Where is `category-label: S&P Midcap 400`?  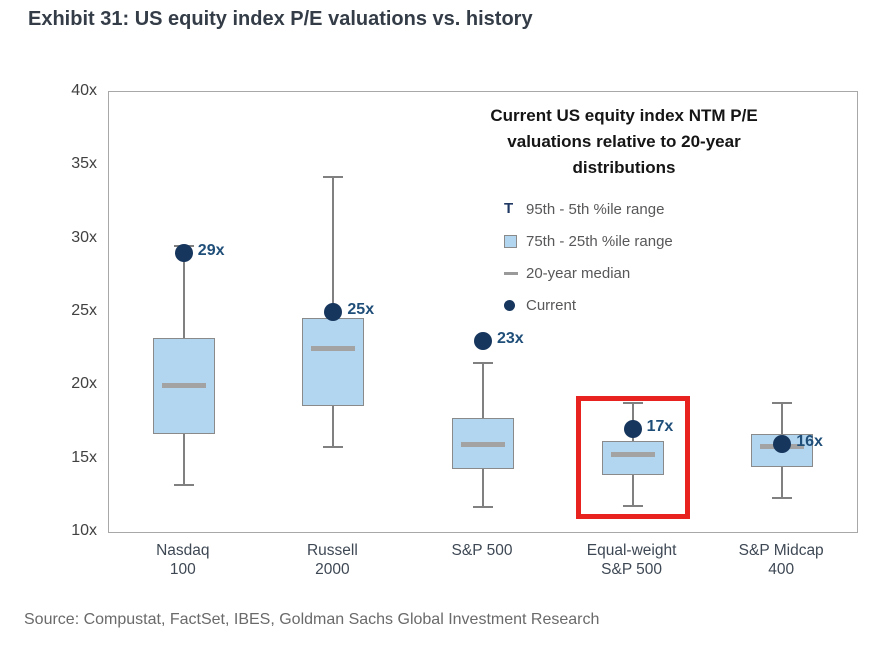
category-label: S&P Midcap 400 is located at coordinates (781, 560).